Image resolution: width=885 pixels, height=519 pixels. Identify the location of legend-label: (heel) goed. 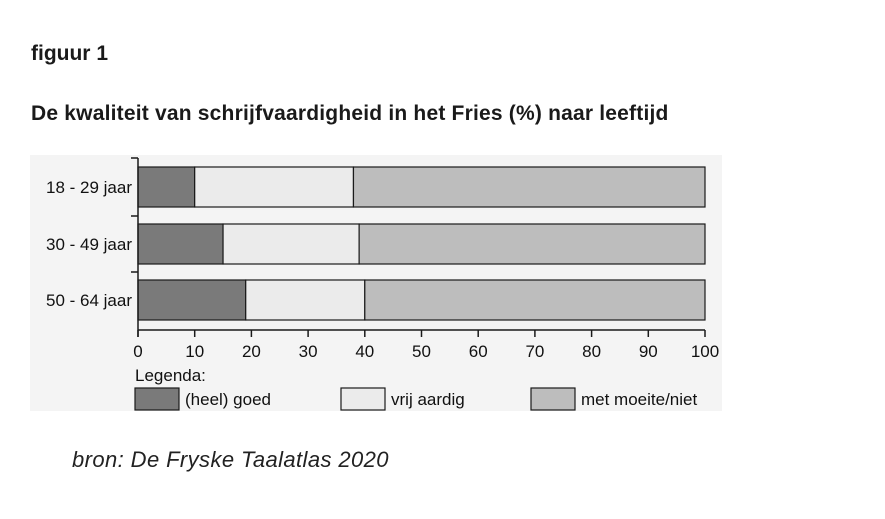
(228, 399).